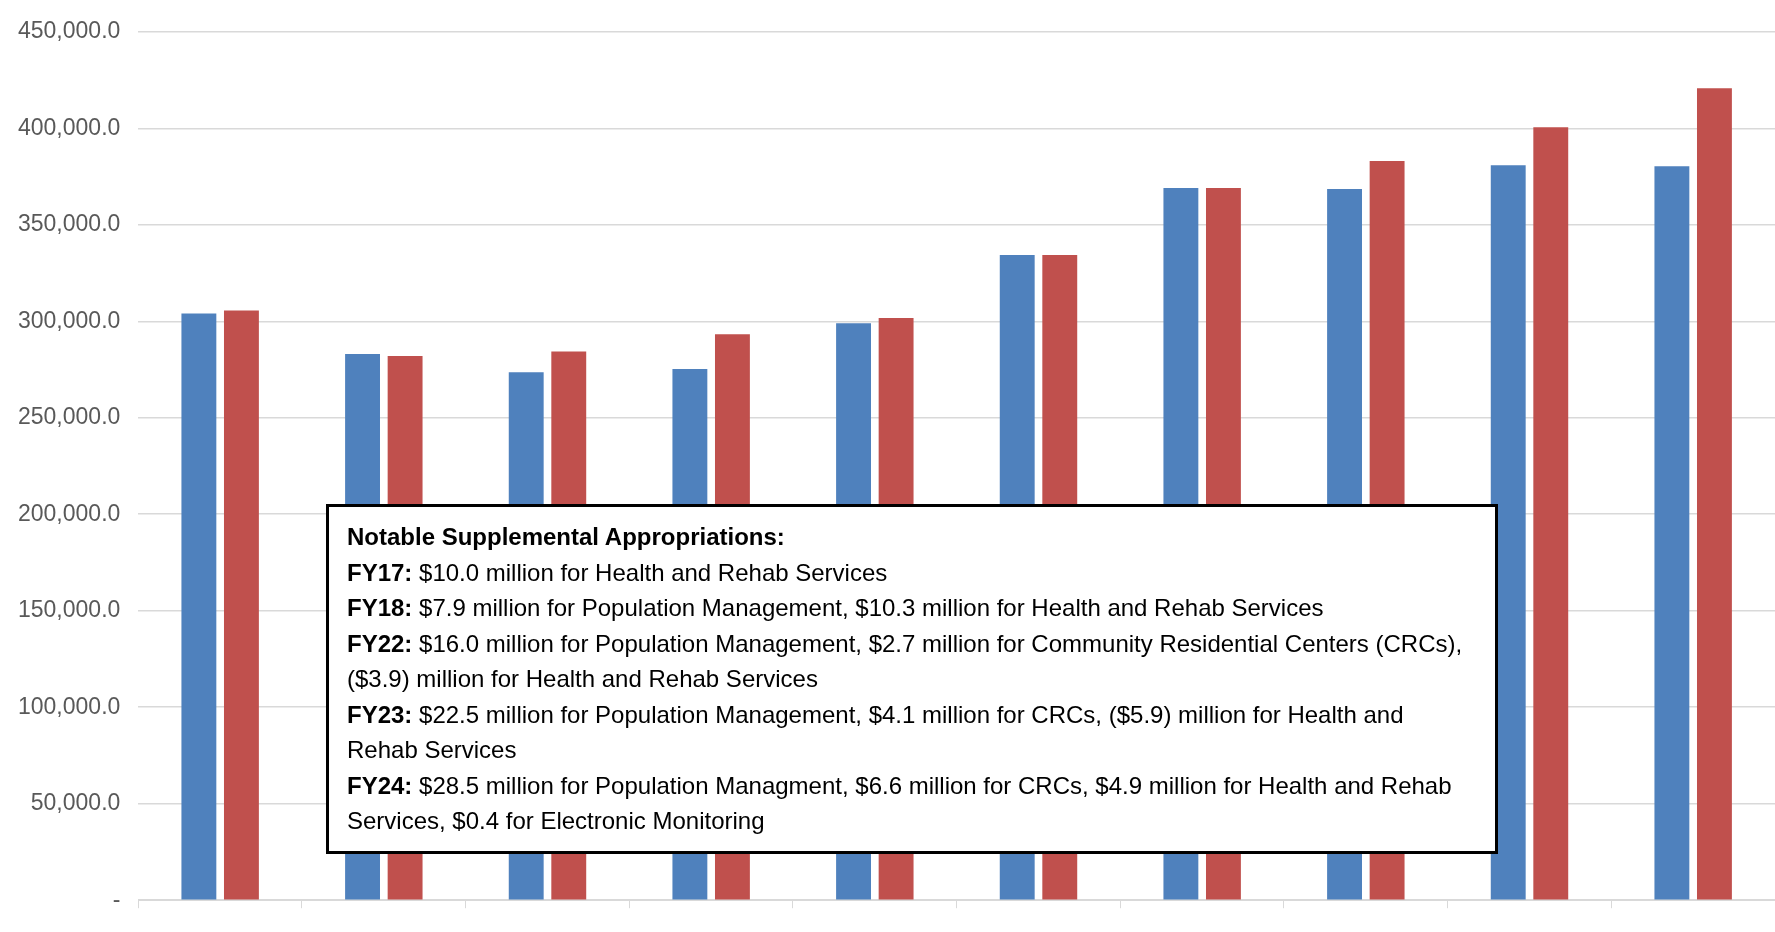  What do you see at coordinates (876, 732) in the screenshot?
I see `annotation: FY23: $22.5 million for Population Management, $4.1 million for CRCs, ($5.9) million for Health and Rehab Services` at bounding box center [876, 732].